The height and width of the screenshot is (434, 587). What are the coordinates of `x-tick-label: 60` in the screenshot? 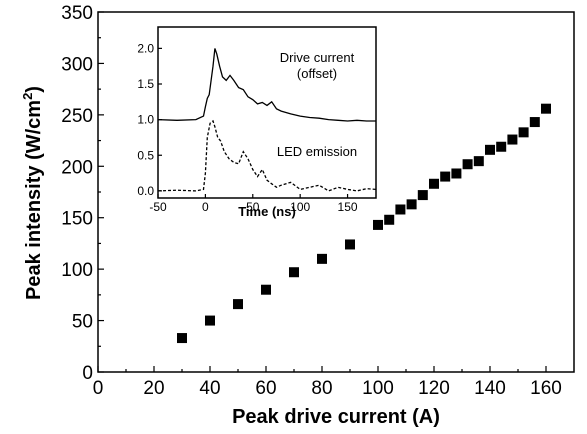 It's located at (265, 388).